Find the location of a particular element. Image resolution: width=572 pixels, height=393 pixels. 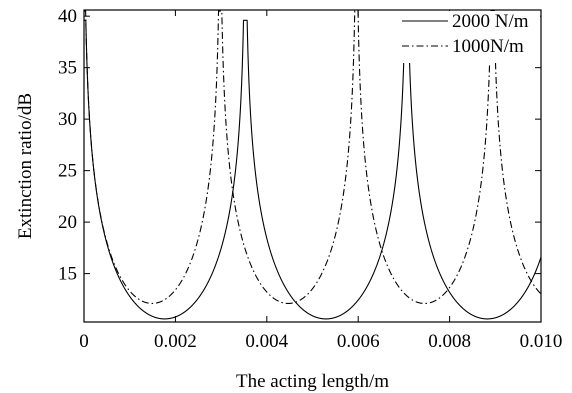

x-tick-label: 0.006 is located at coordinates (358, 341).